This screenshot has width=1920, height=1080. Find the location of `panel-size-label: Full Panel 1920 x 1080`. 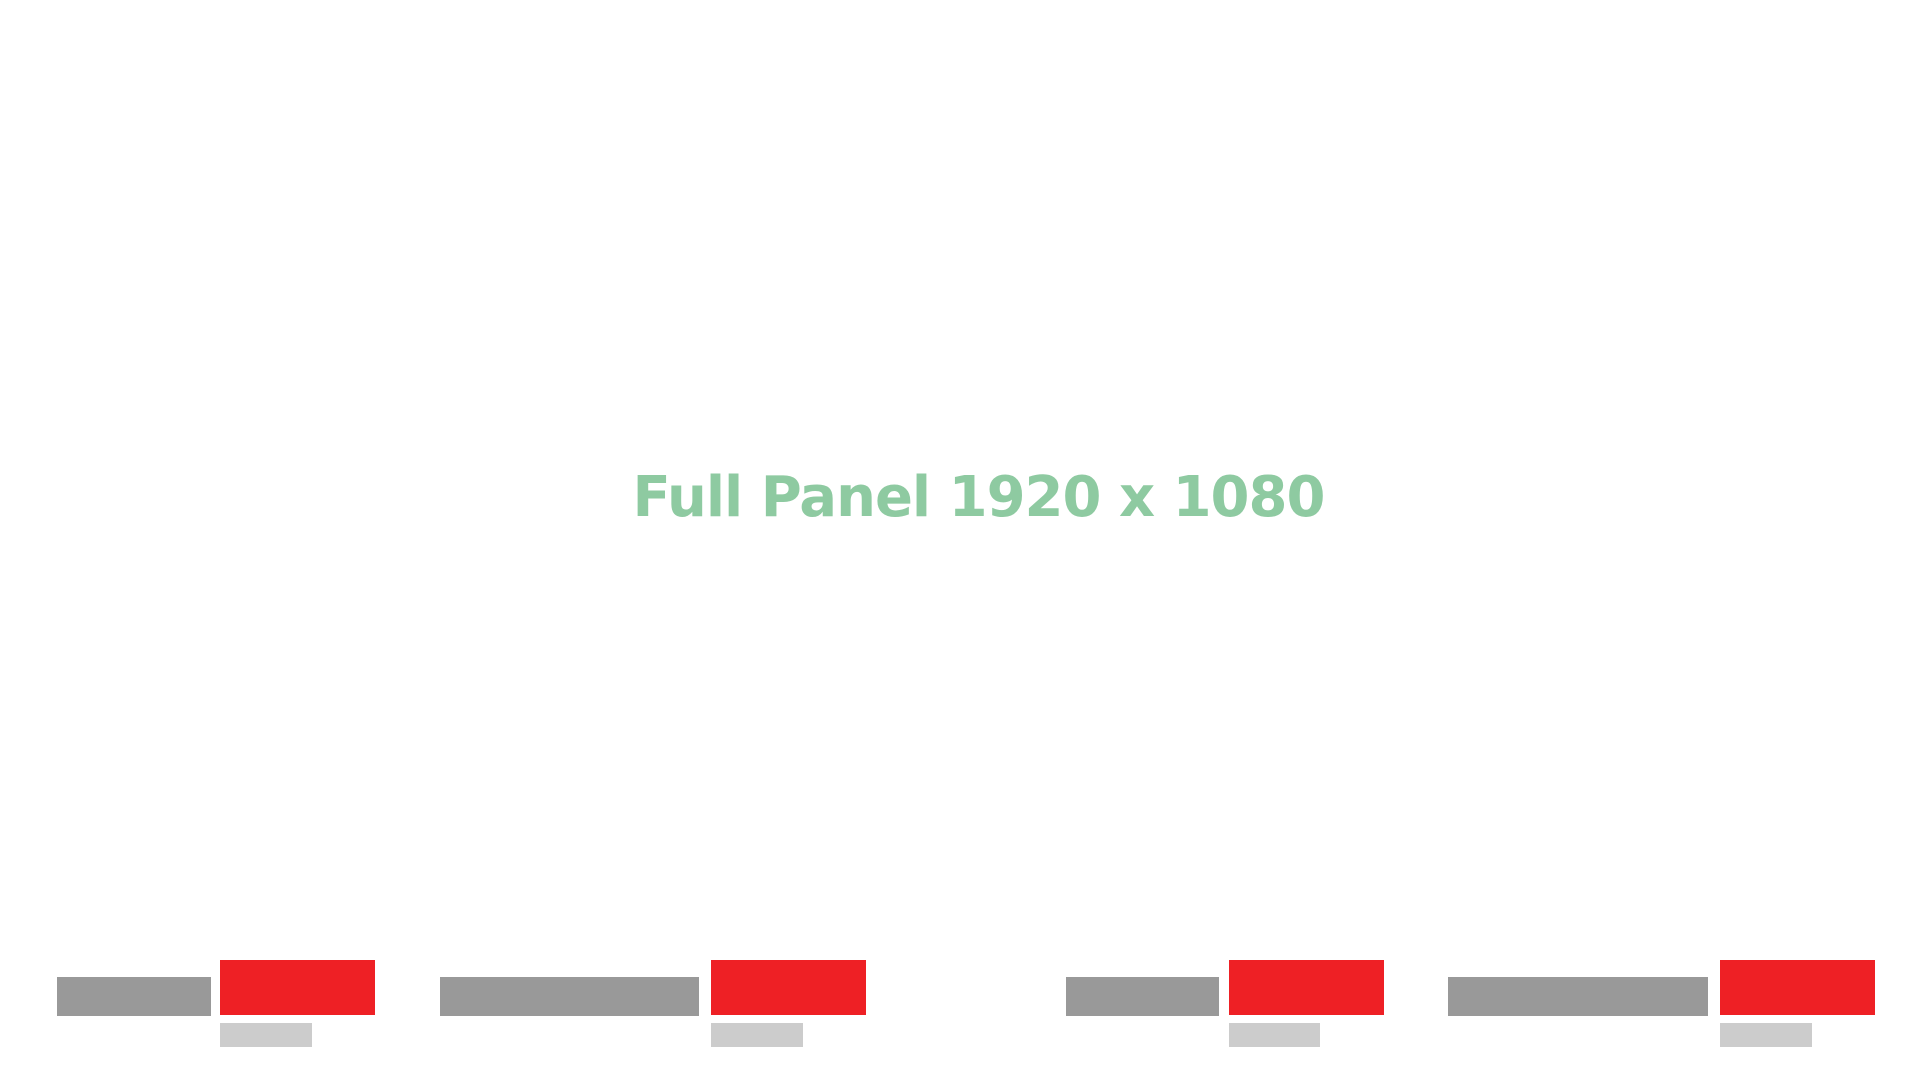

panel-size-label: Full Panel 1920 x 1080 is located at coordinates (979, 497).